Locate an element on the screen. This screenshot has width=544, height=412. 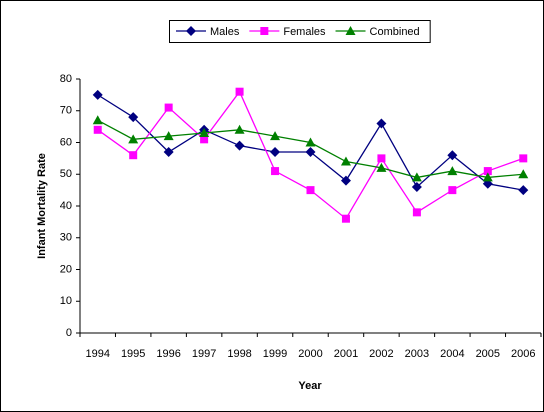
x-tick-label: 1999 is located at coordinates (275, 354).